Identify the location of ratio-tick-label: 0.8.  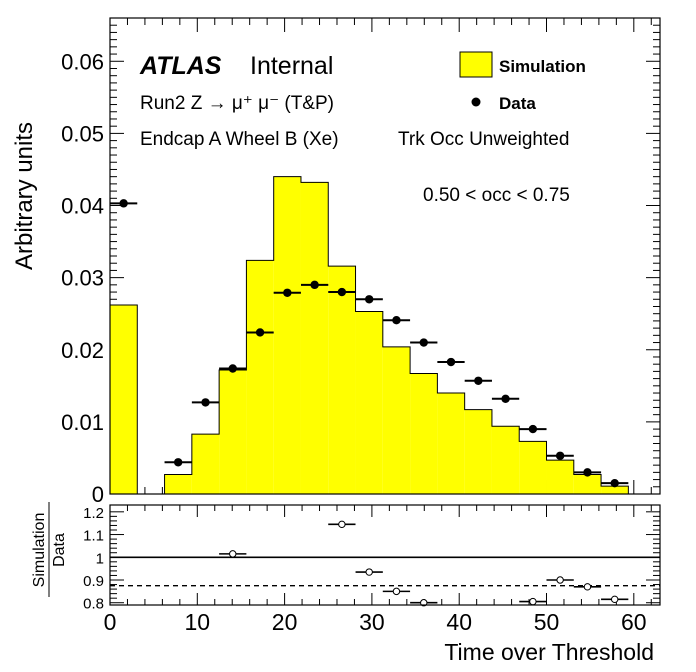
(93, 604).